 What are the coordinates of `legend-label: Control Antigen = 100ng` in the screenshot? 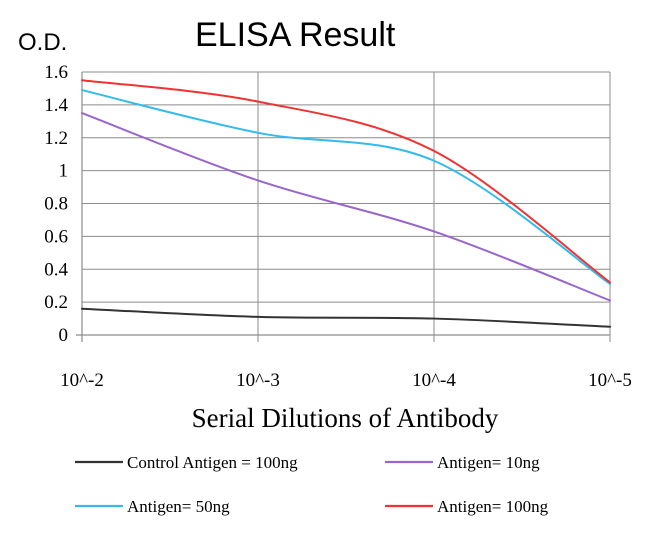 It's located at (212, 462).